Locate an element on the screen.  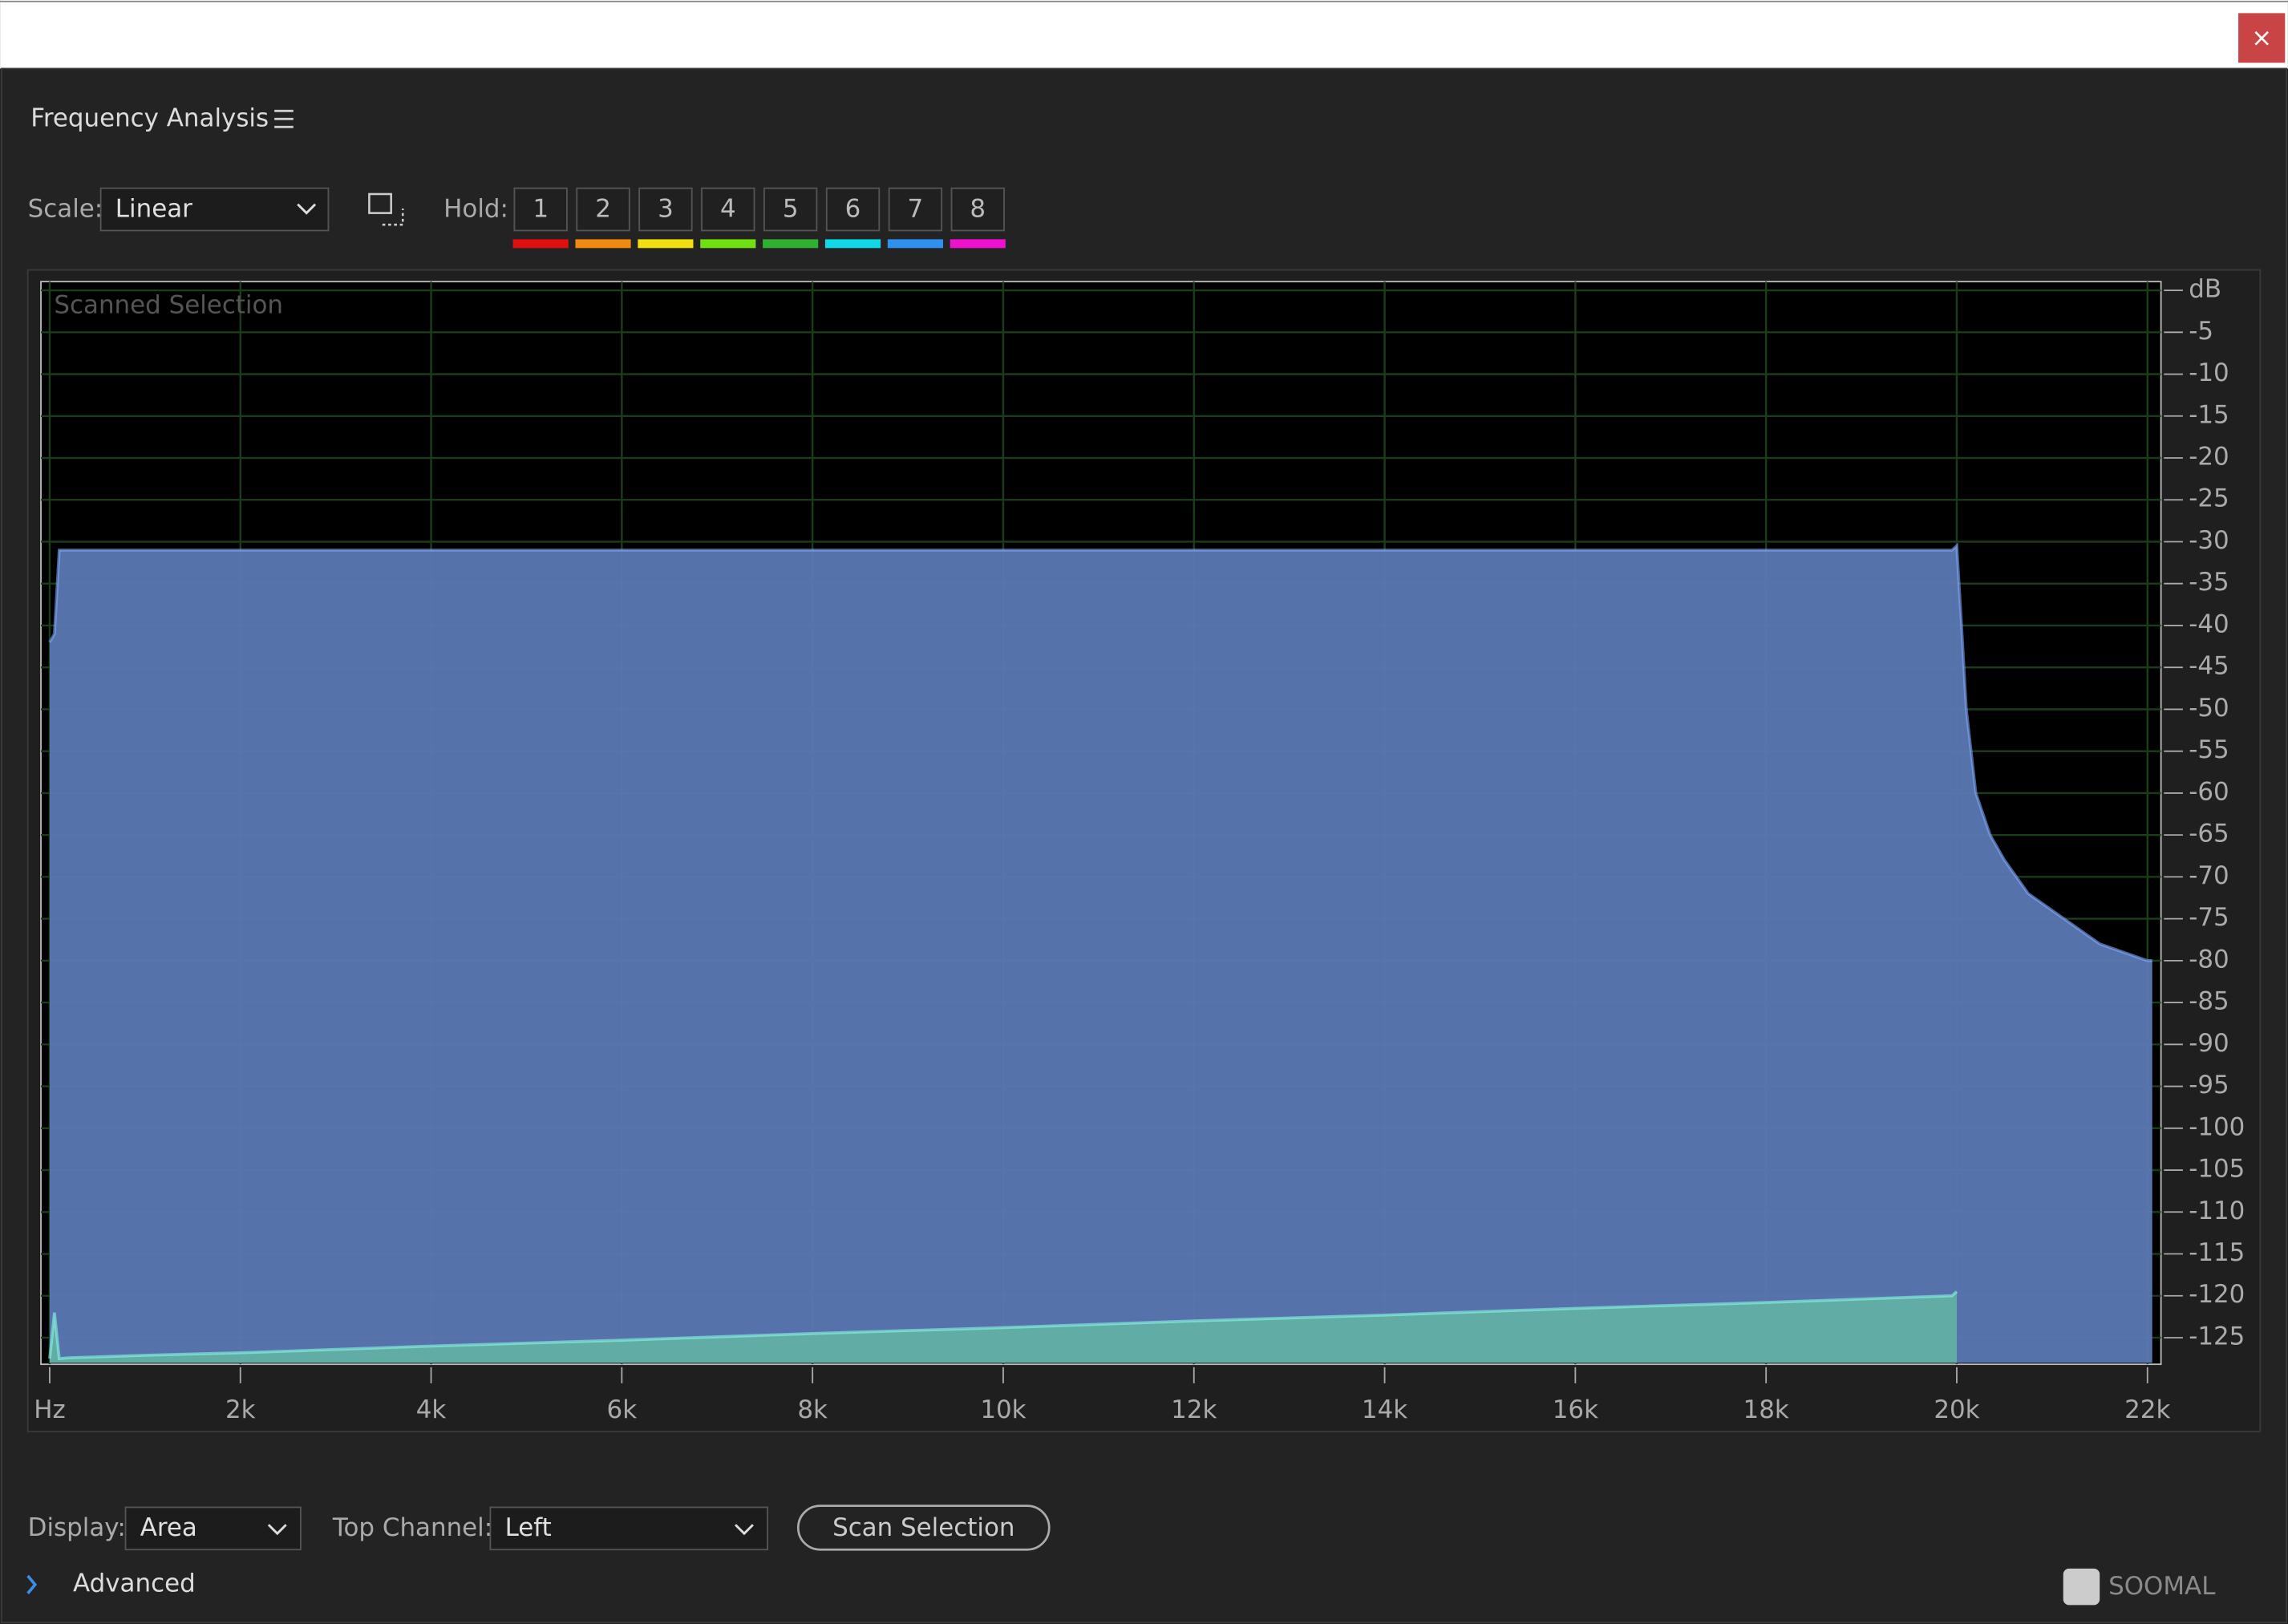
y-tick-label: -35 is located at coordinates (2209, 582).